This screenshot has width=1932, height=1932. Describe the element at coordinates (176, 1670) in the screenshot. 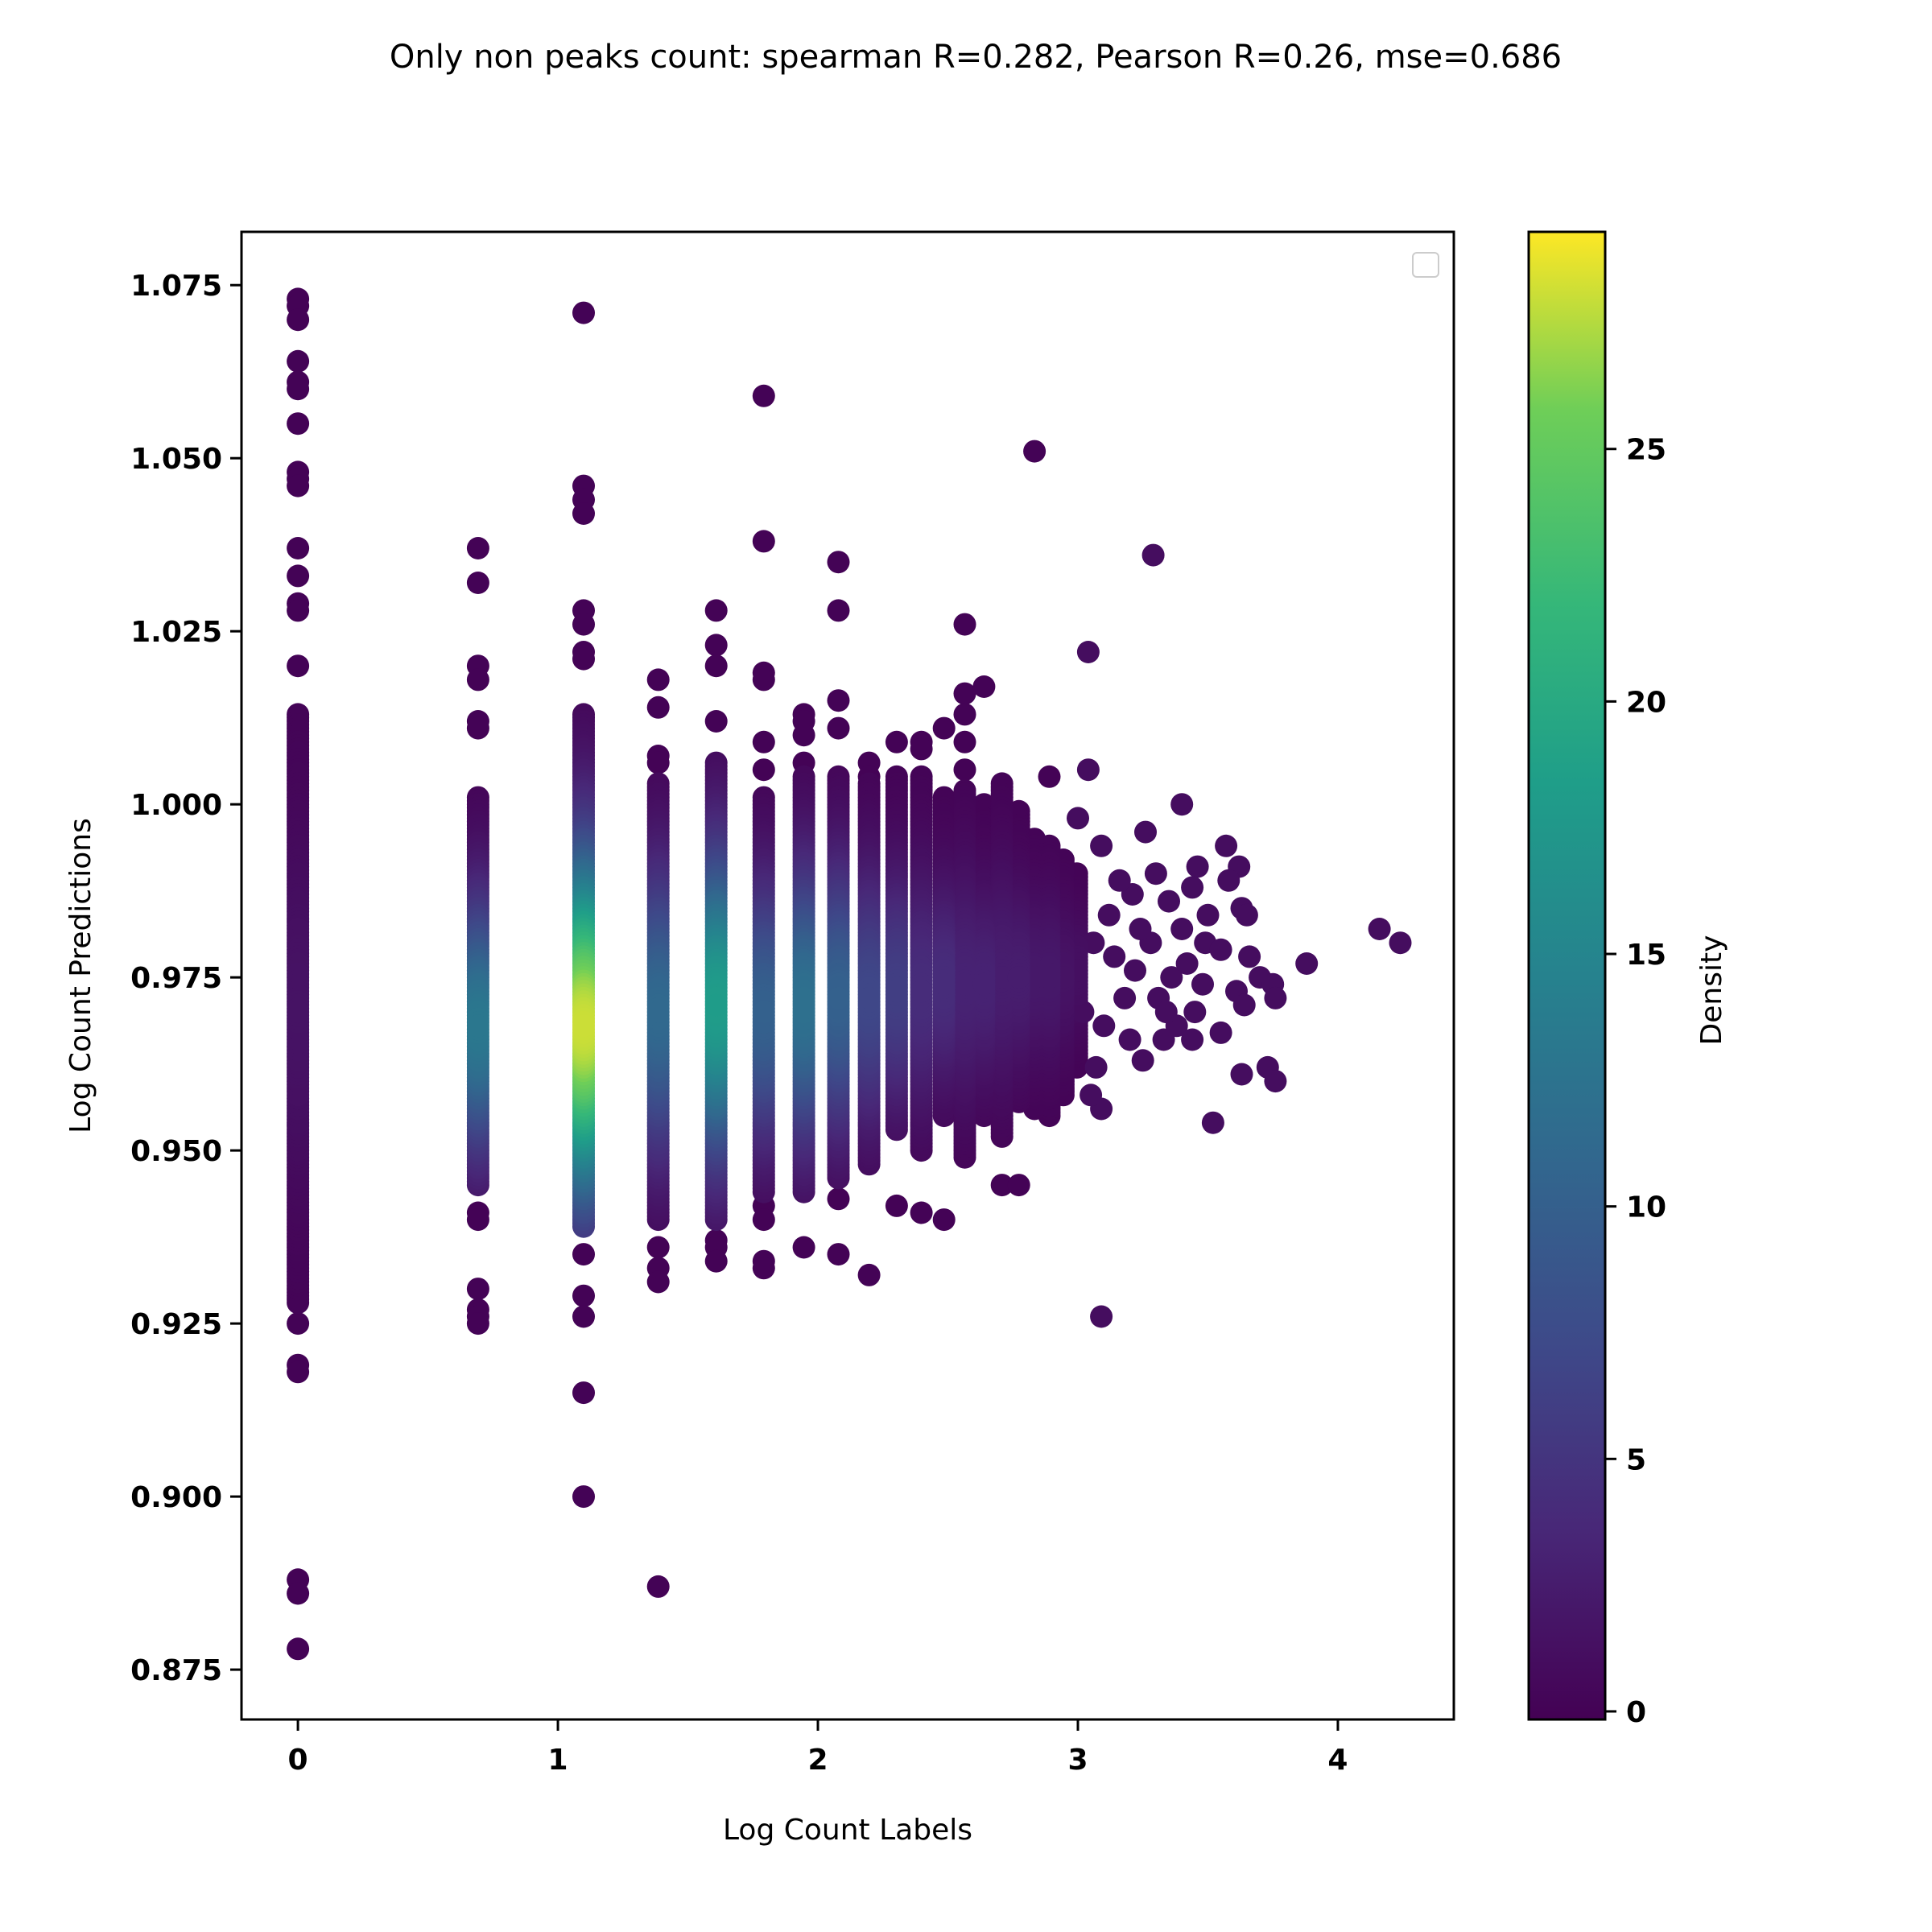

I see `y-tick-label: 0.875` at that location.